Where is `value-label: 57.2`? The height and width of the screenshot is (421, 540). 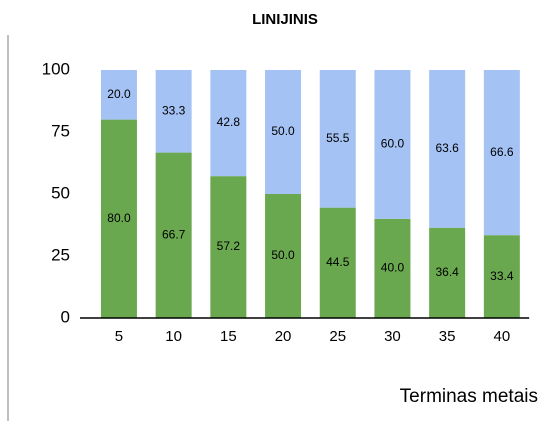
value-label: 57.2 is located at coordinates (229, 246).